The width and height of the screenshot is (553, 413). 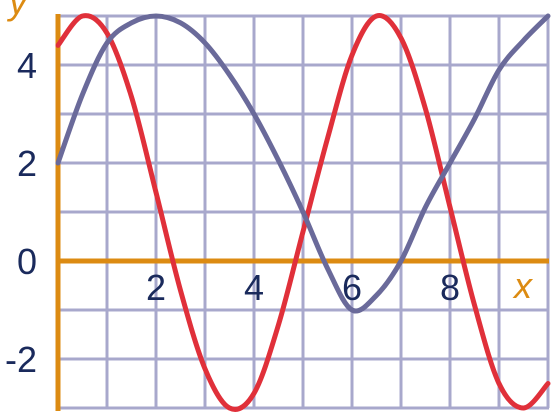 I want to click on x-tick-label: 6, so click(x=352, y=287).